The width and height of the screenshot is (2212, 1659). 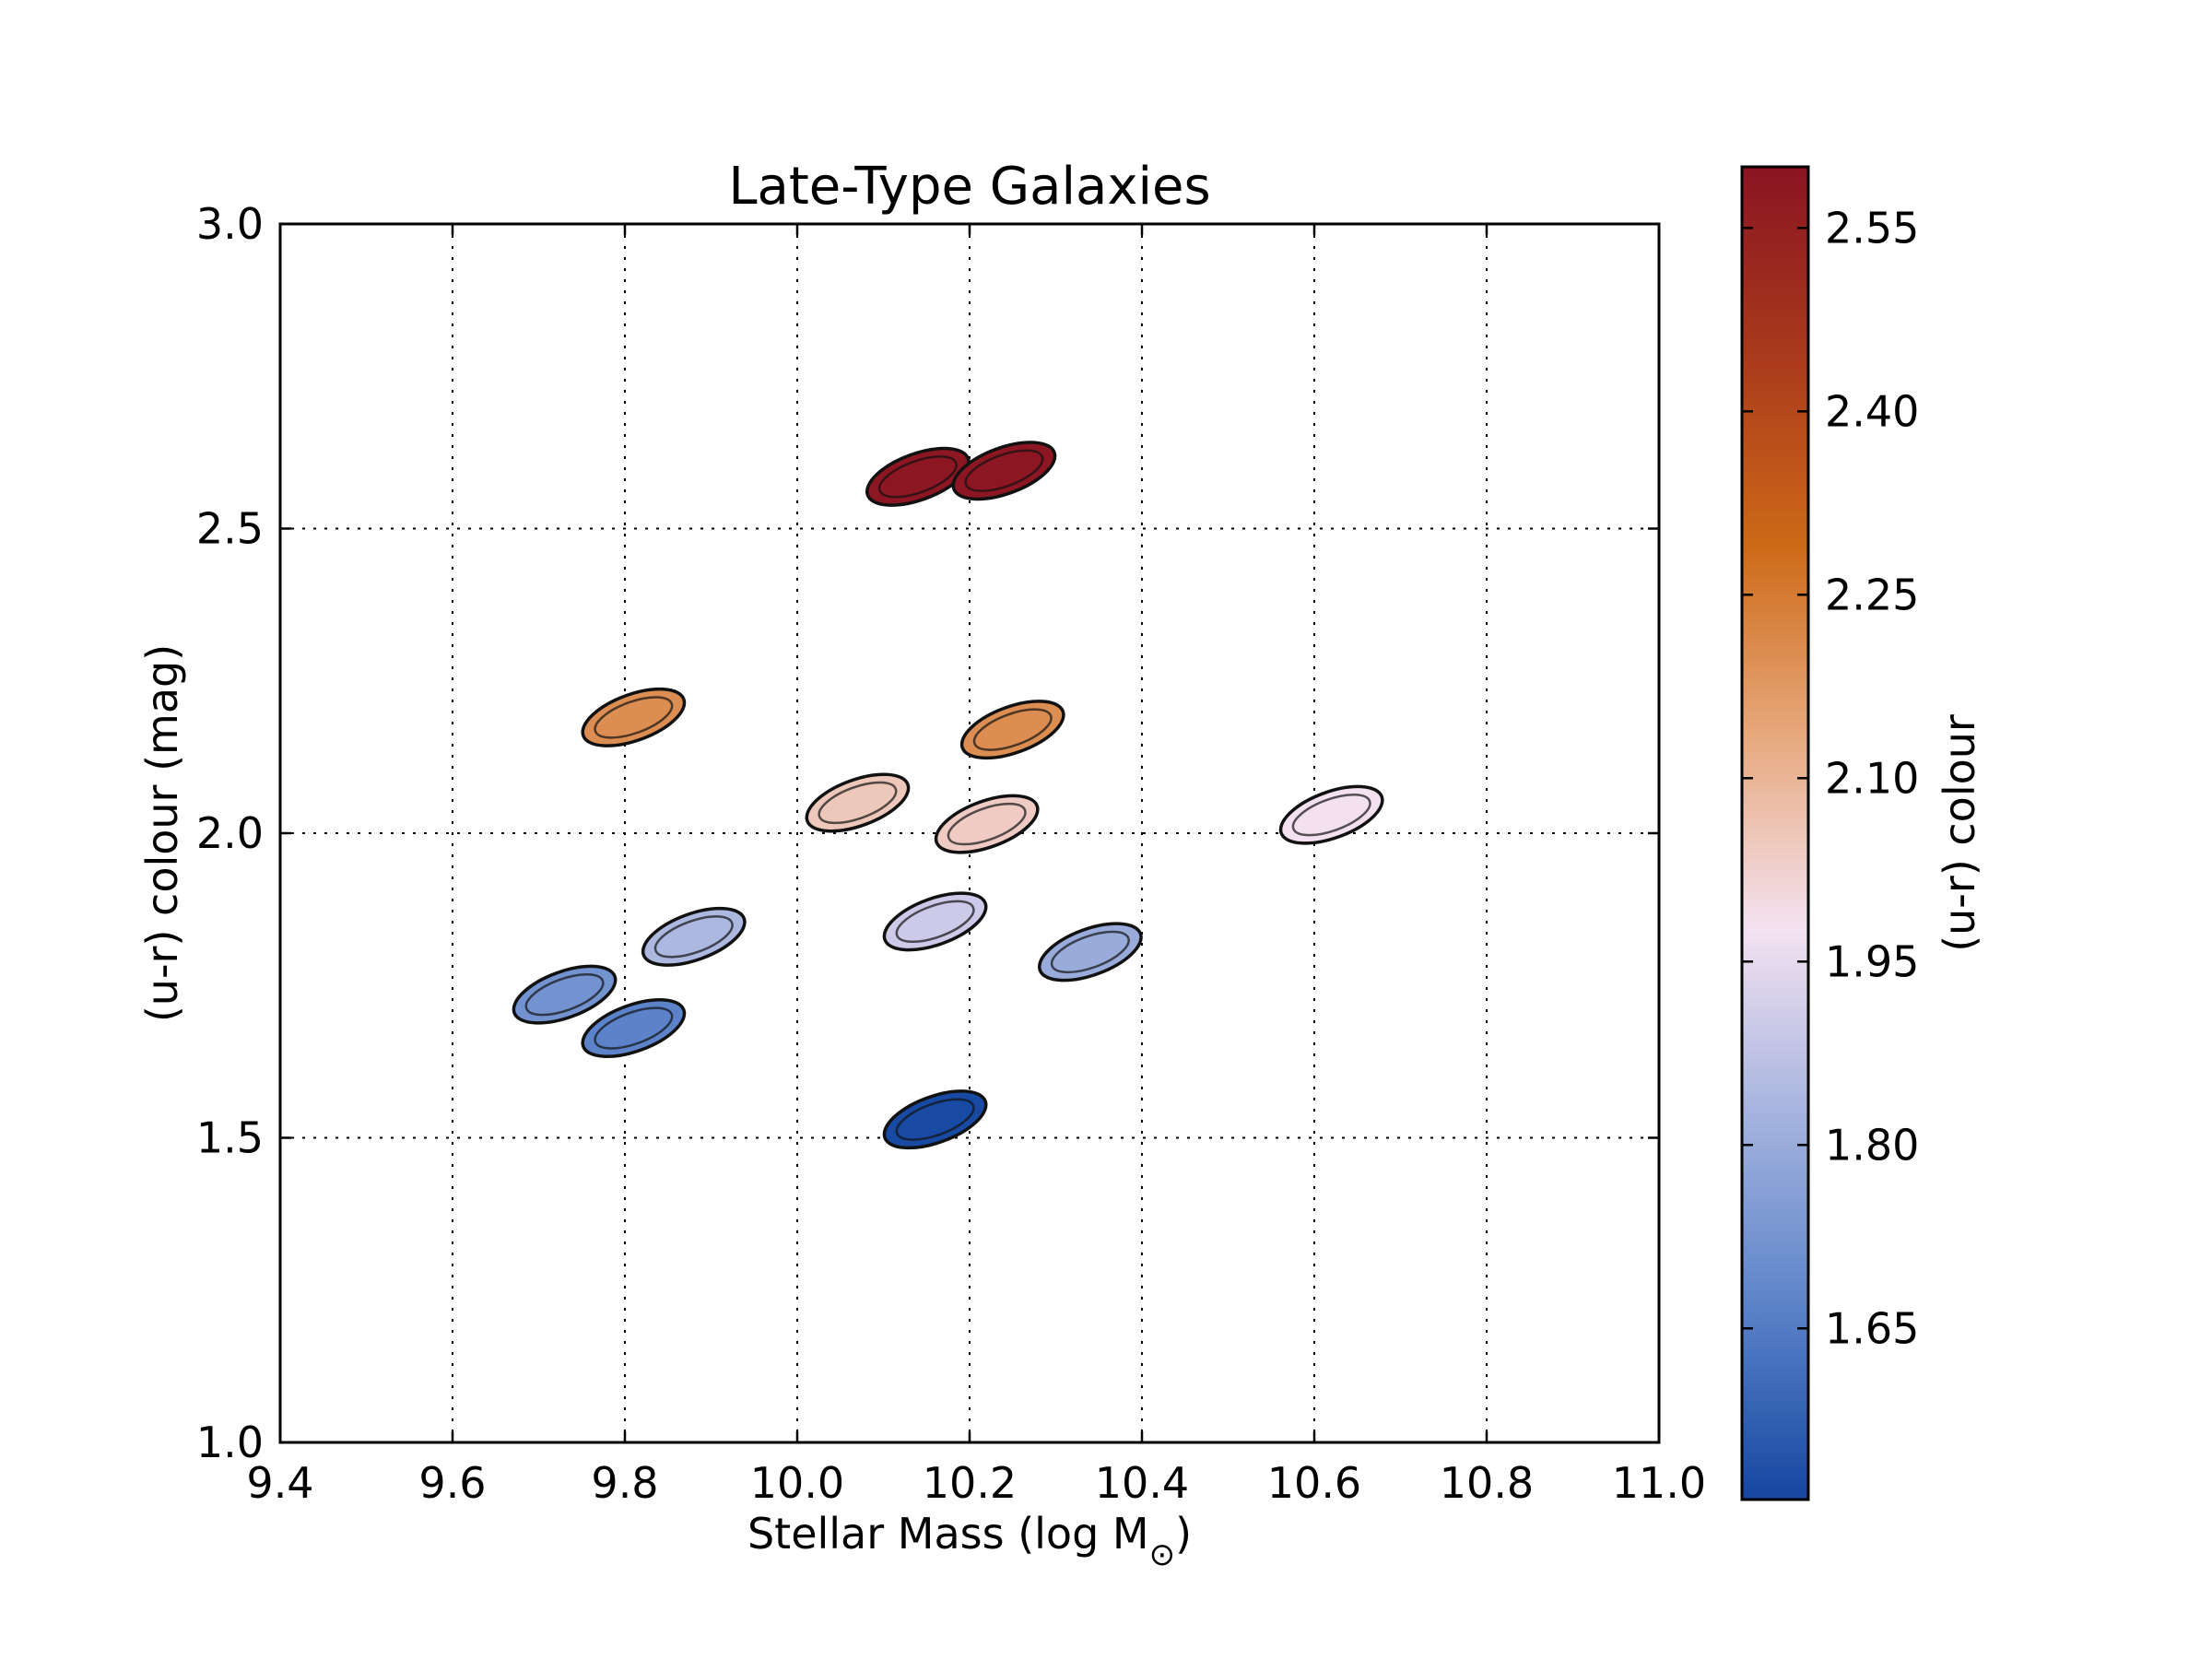 What do you see at coordinates (1183, 1534) in the screenshot?
I see `x-axis-label-close: )` at bounding box center [1183, 1534].